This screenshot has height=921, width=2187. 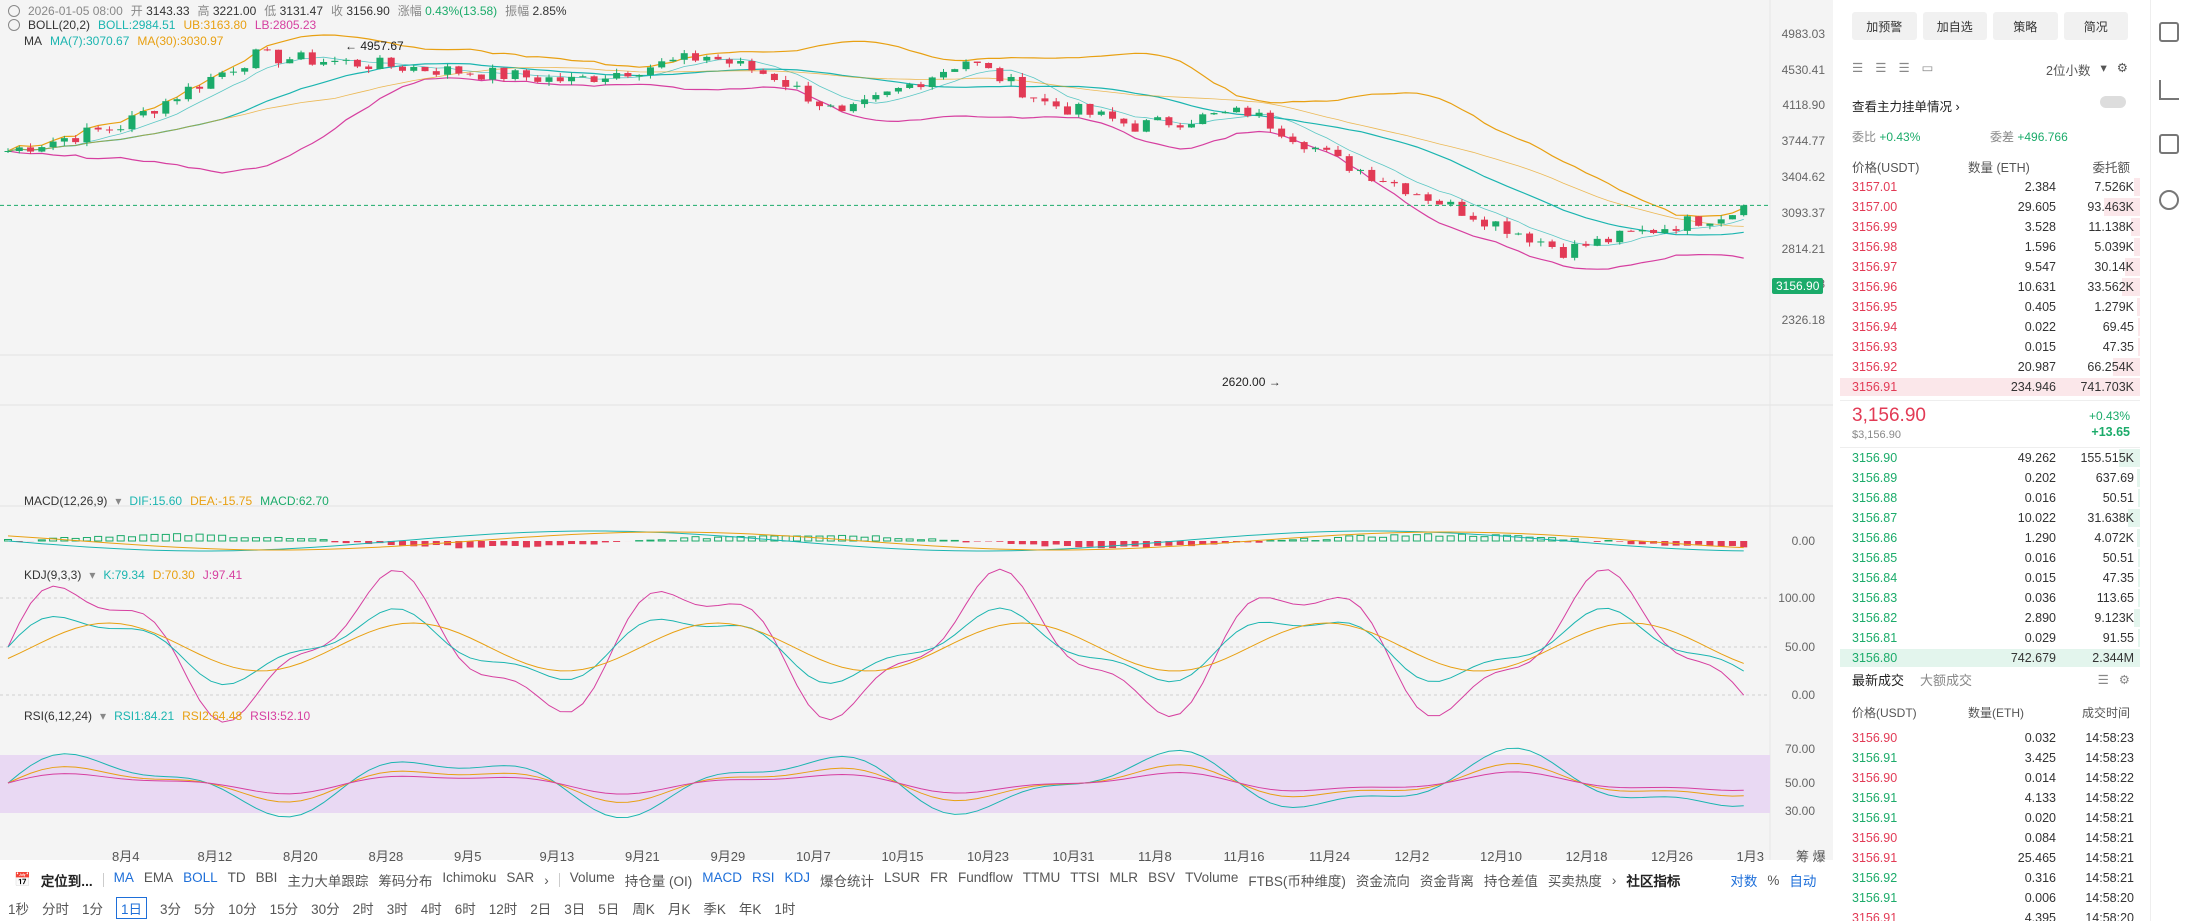 I want to click on sub-indicator-10: TTSI, so click(x=1085, y=877).